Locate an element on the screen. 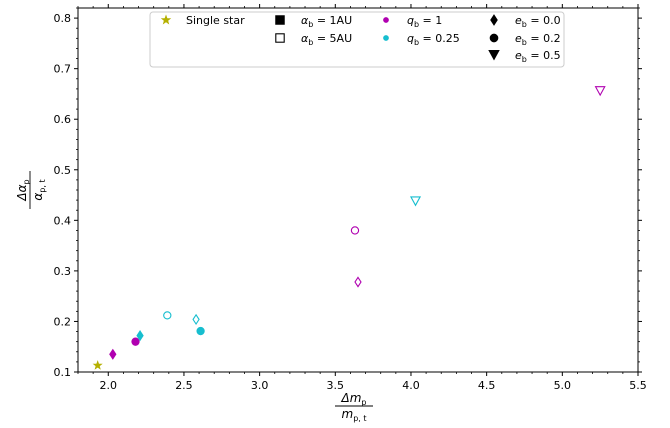 Image resolution: width=670 pixels, height=428 pixels. legend-entry-single-star: Single star is located at coordinates (202, 20).